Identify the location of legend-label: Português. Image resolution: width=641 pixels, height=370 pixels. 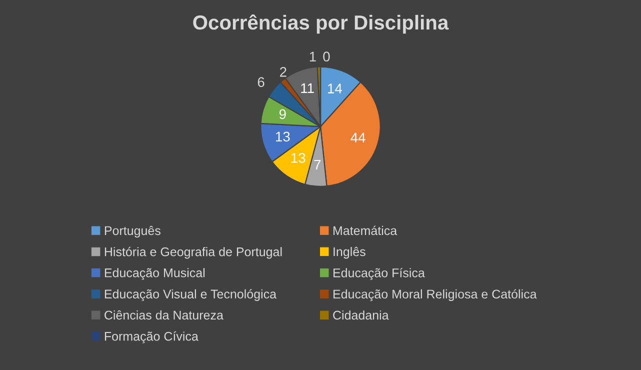
(132, 232).